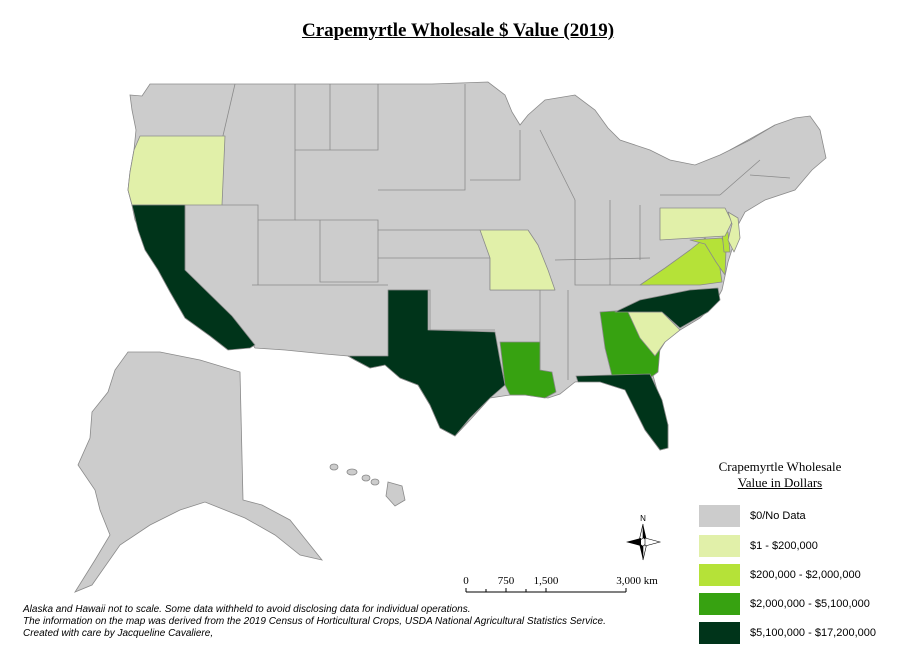 The image size is (916, 667). What do you see at coordinates (637, 581) in the screenshot?
I see `scale-tick-3000: 3,000 km` at bounding box center [637, 581].